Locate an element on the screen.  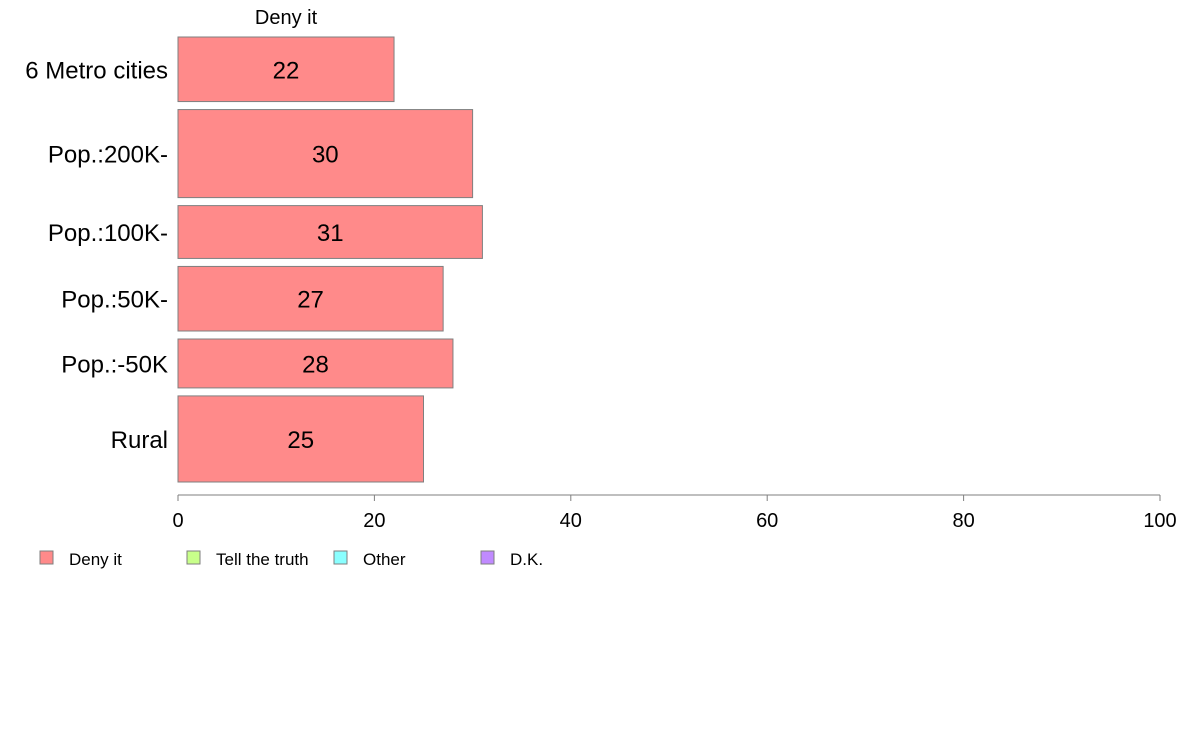
x-axis: 0 20 40 60 80 100 is located at coordinates (674, 513).